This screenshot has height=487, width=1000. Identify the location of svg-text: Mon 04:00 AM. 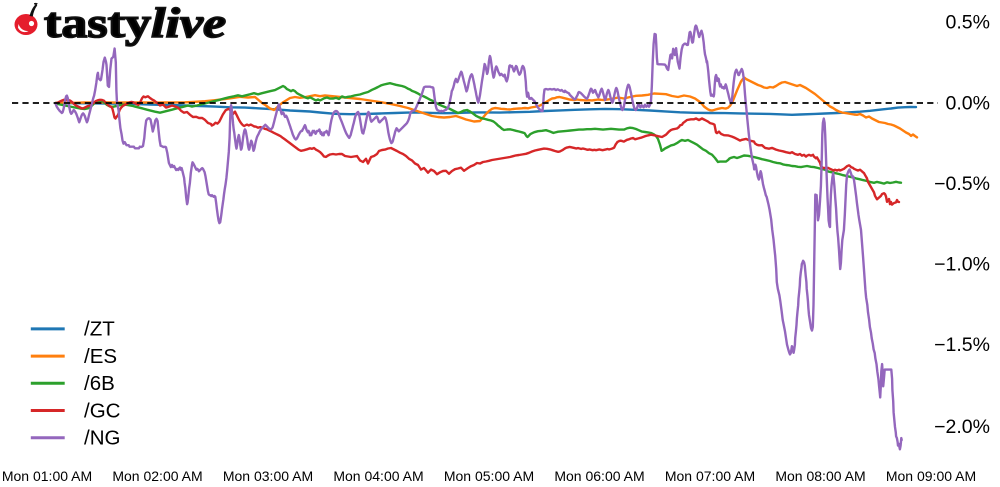
(378, 476).